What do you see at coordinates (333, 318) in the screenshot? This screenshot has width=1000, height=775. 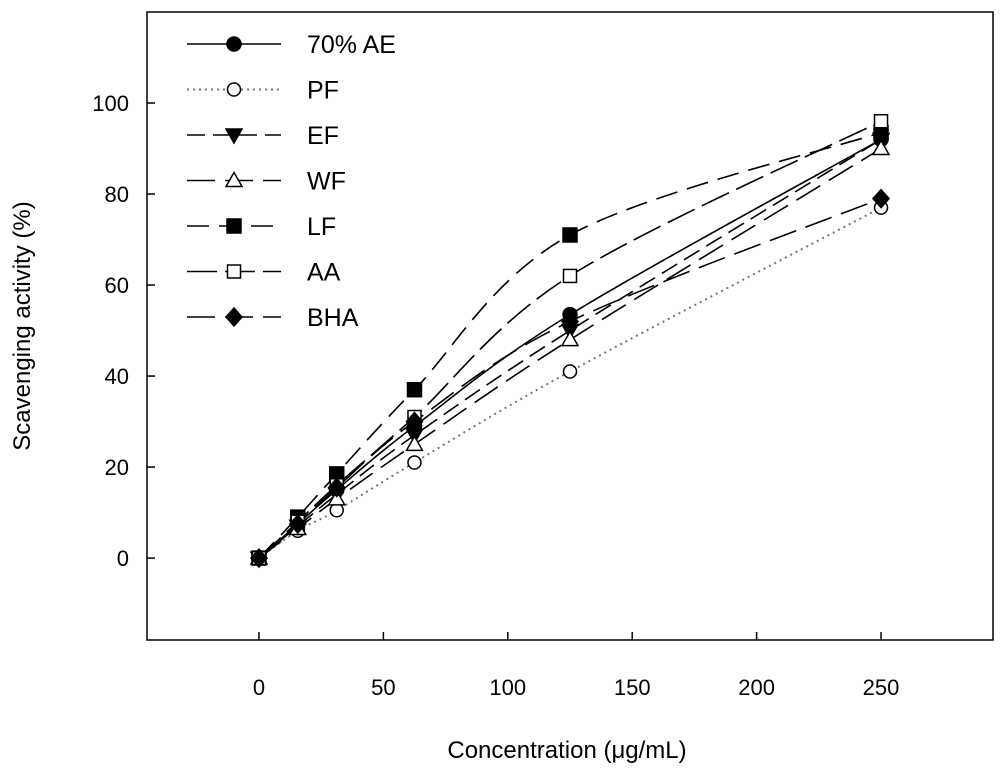 I see `legend-label: BHA` at bounding box center [333, 318].